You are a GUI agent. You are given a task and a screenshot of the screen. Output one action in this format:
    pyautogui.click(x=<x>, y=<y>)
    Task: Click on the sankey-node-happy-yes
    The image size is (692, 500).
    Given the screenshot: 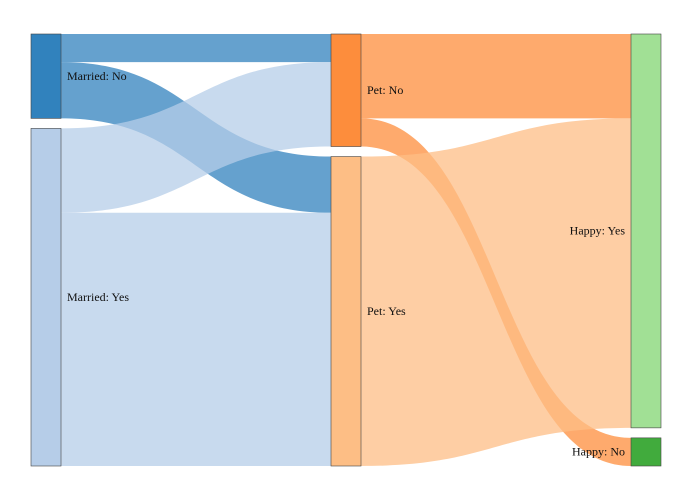 What is the action you would take?
    pyautogui.click(x=646, y=231)
    